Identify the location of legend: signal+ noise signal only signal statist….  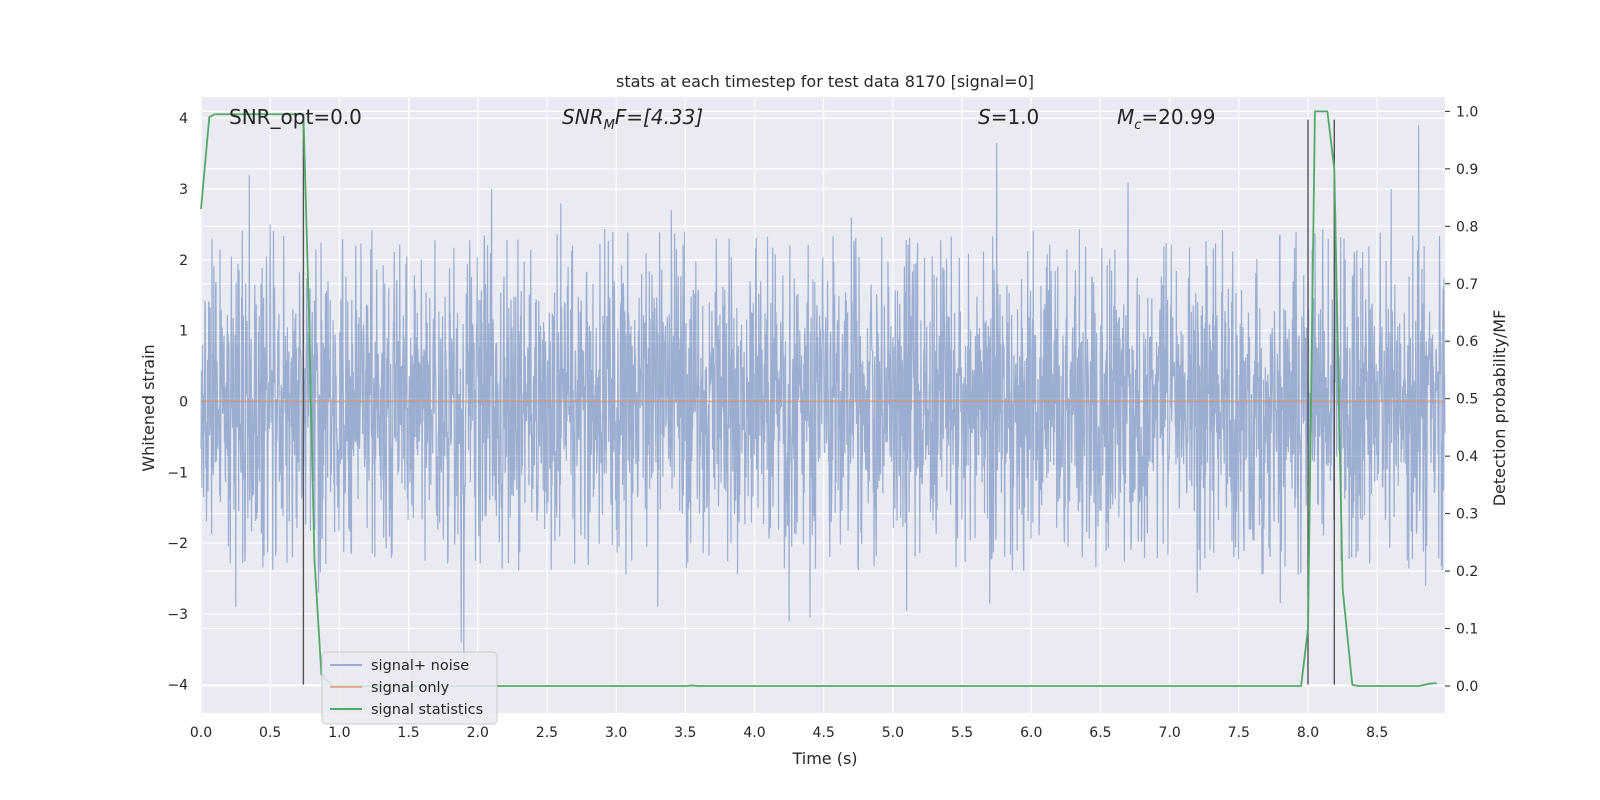
(409, 688).